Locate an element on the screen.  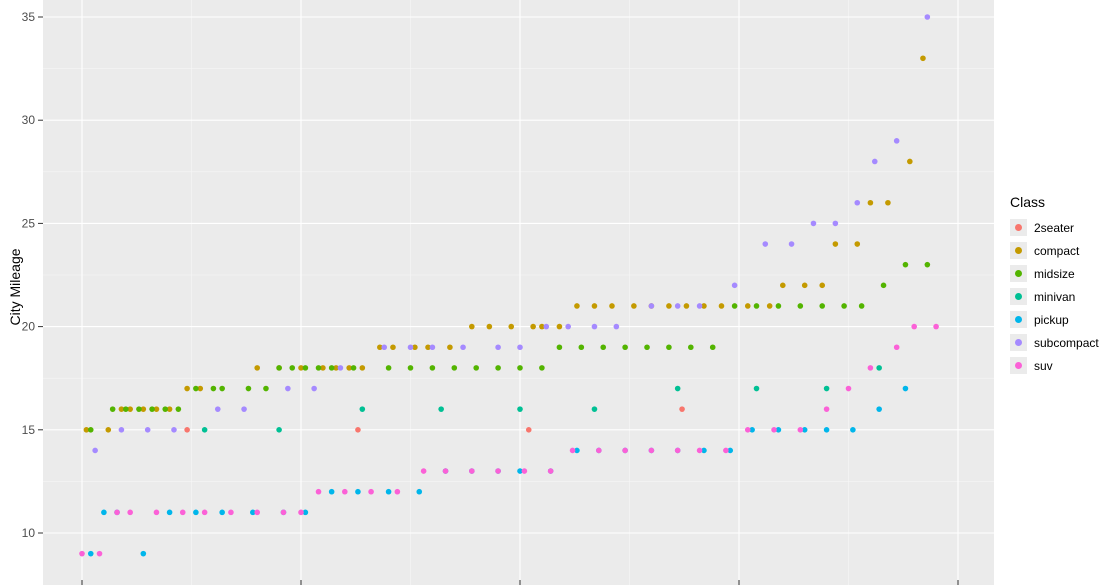
y-tick-label: 20 is located at coordinates (29, 327).